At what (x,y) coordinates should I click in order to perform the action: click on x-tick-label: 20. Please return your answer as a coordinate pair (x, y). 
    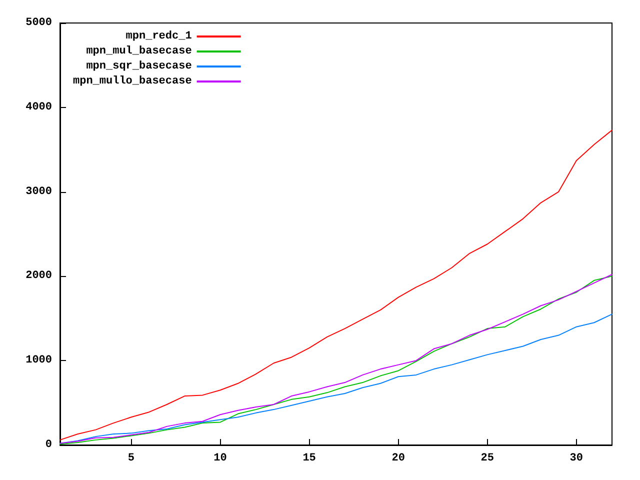
    Looking at the image, I should click on (398, 458).